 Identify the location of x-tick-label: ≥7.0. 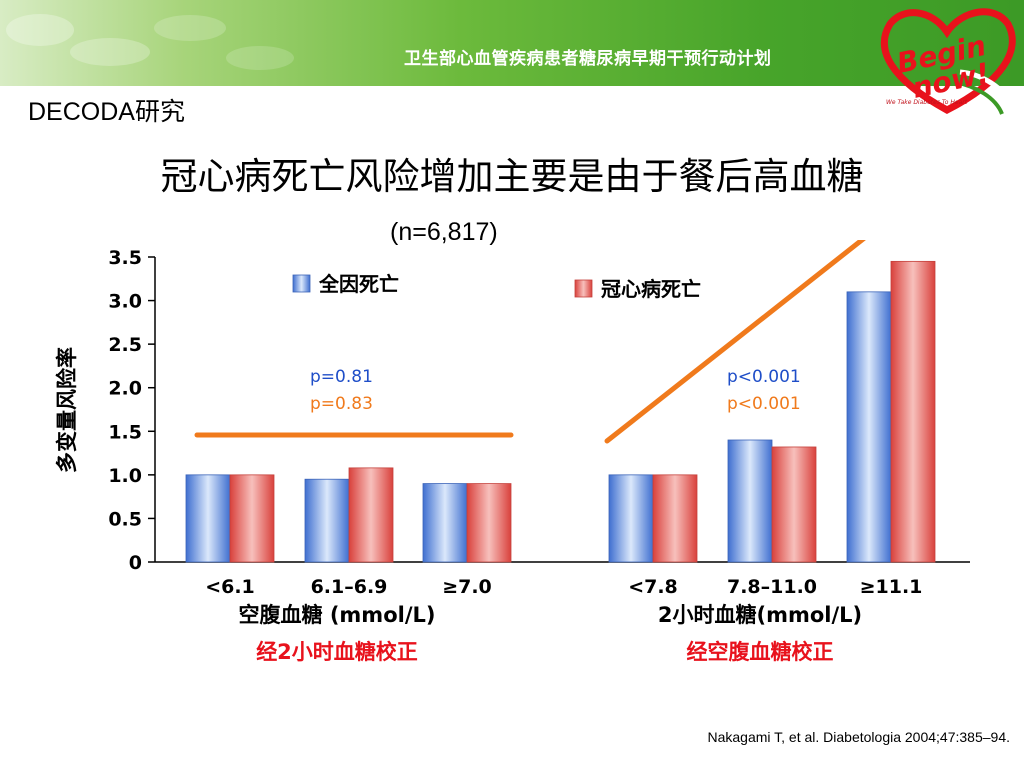
(467, 587).